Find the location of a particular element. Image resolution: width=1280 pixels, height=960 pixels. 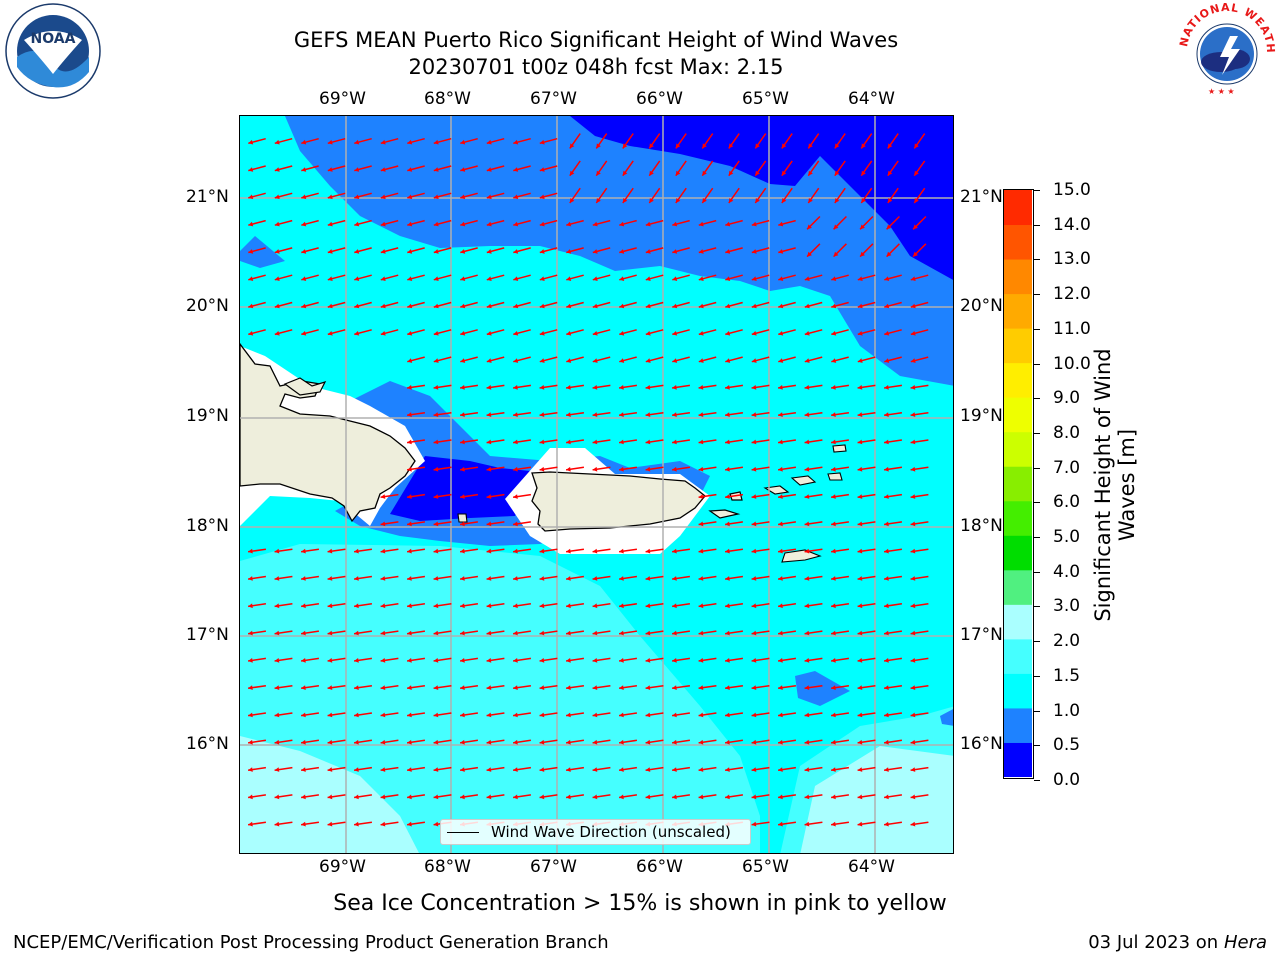

lat-label-right: 20°N is located at coordinates (981, 306).